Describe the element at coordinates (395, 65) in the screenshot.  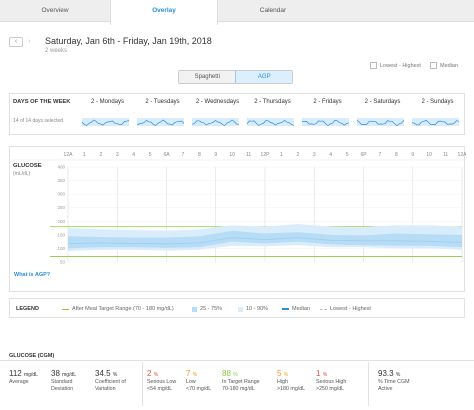
I see `lowest-highest-checkbox: Lowest - Highest` at that location.